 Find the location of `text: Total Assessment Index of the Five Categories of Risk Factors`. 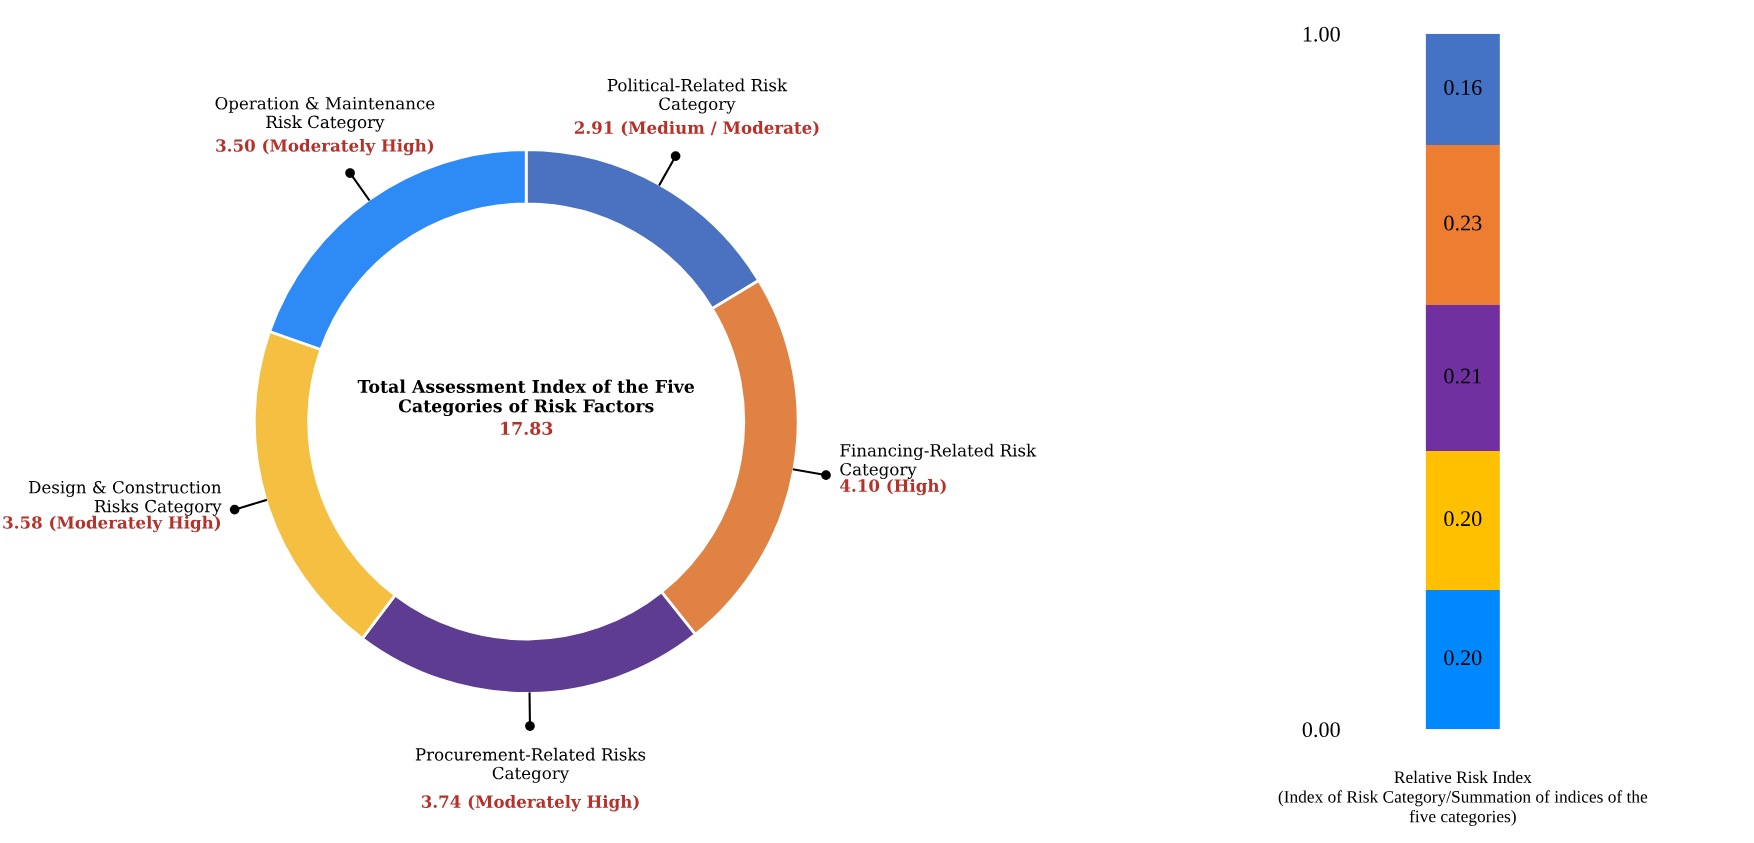

text: Total Assessment Index of the Five Categories of Risk Factors is located at coordinates (526, 398).